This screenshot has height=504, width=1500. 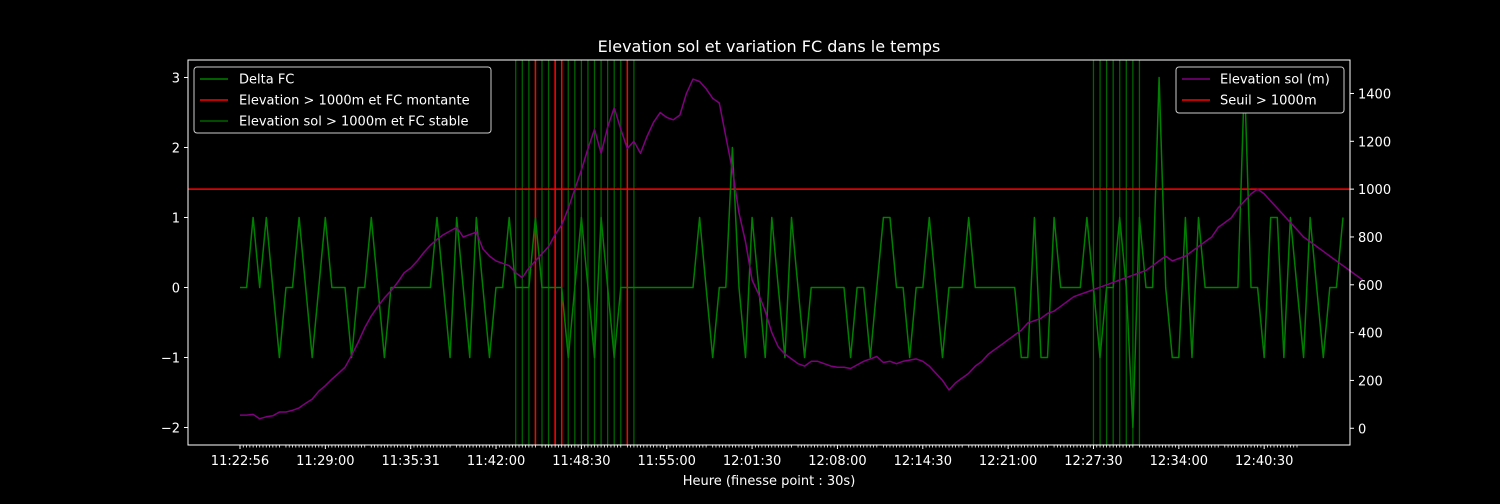 I want to click on y-tick-label-right: 600, so click(x=1370, y=286).